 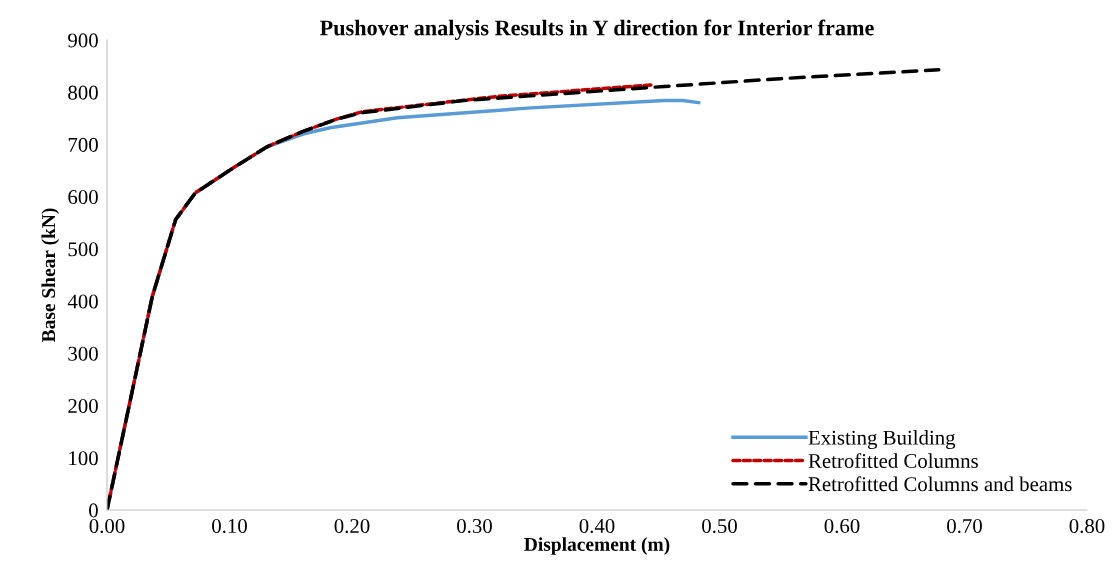 What do you see at coordinates (964, 526) in the screenshot?
I see `x-tick-label: 0.70` at bounding box center [964, 526].